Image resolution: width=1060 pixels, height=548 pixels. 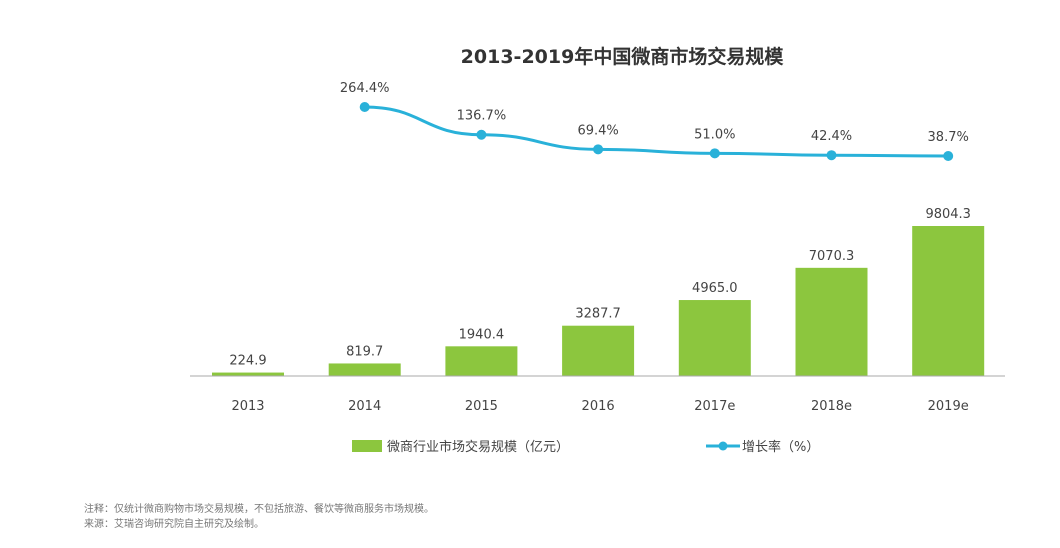 What do you see at coordinates (247, 406) in the screenshot?
I see `x-tick-label: 2013` at bounding box center [247, 406].